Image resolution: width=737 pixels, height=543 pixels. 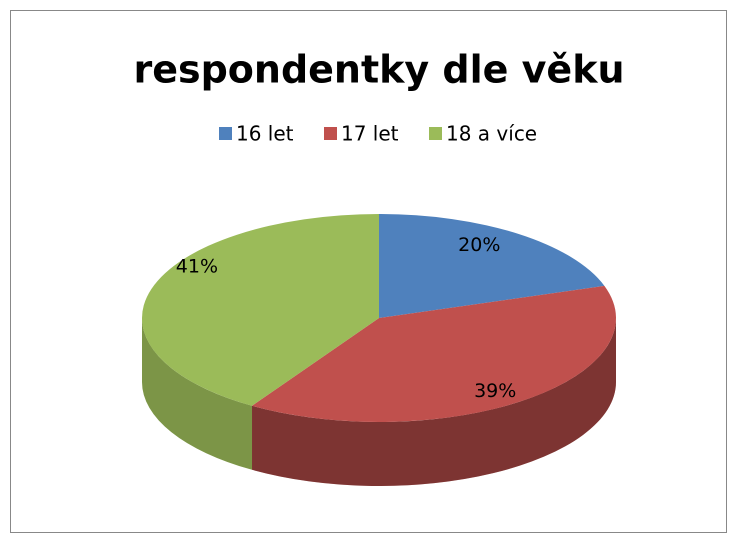 I want to click on slice-side-shade, so click(x=197, y=394).